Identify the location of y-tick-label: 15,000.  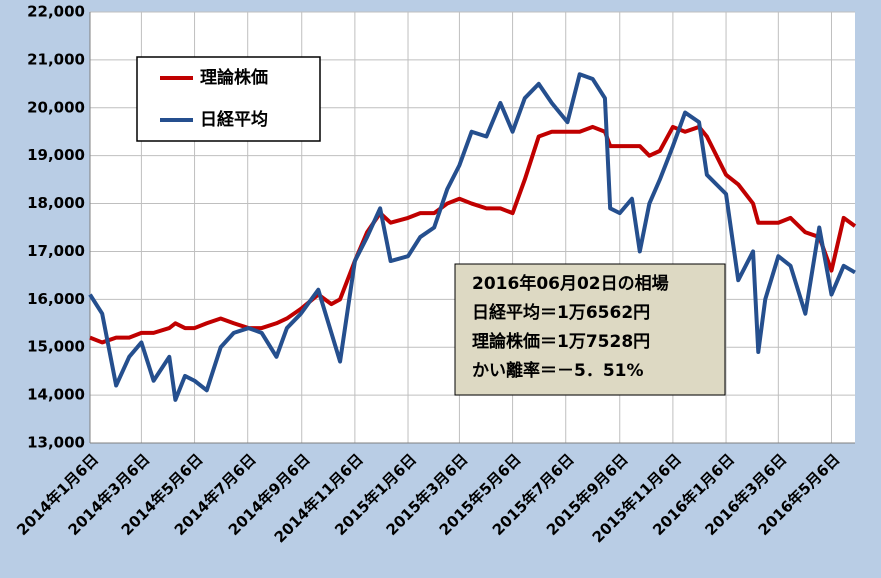
(56, 347).